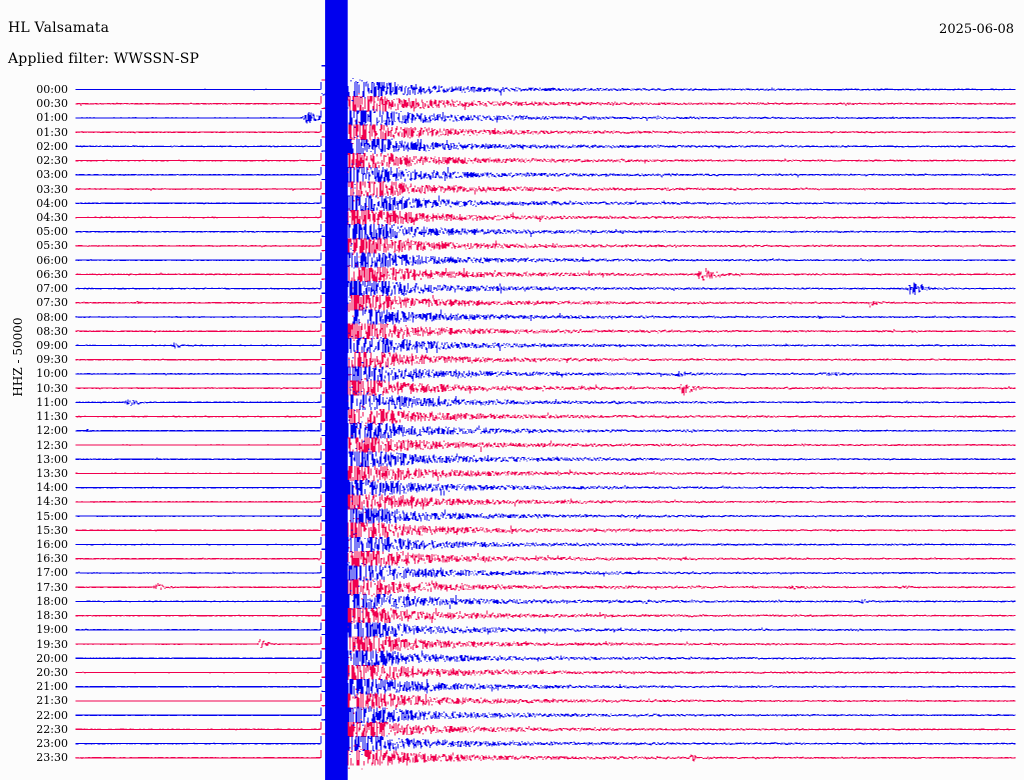  What do you see at coordinates (52, 203) in the screenshot?
I see `time-label-0400: 04:00` at bounding box center [52, 203].